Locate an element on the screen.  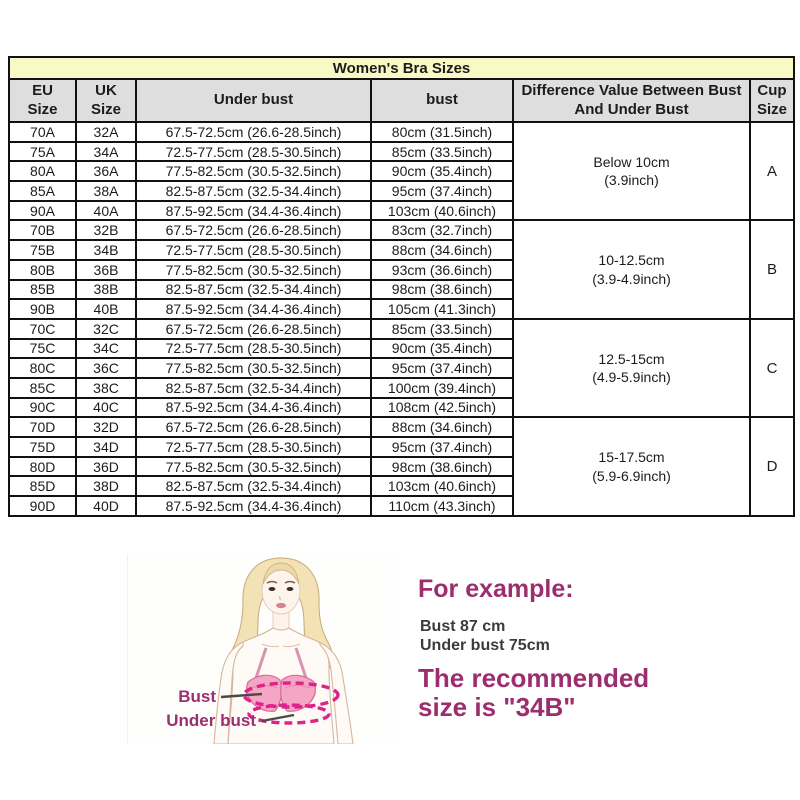
right-eye is located at coordinates (290, 589).